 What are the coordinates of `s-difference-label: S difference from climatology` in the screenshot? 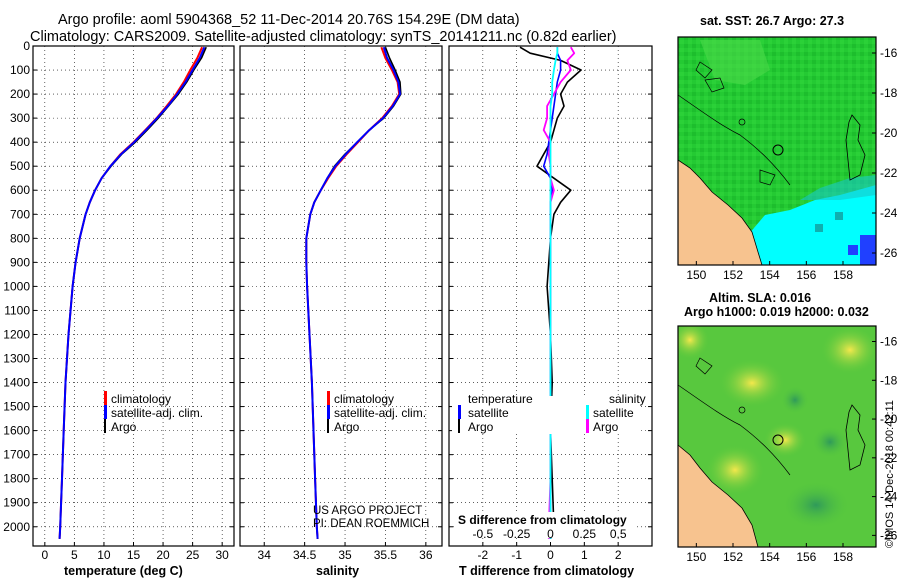 It's located at (542, 520).